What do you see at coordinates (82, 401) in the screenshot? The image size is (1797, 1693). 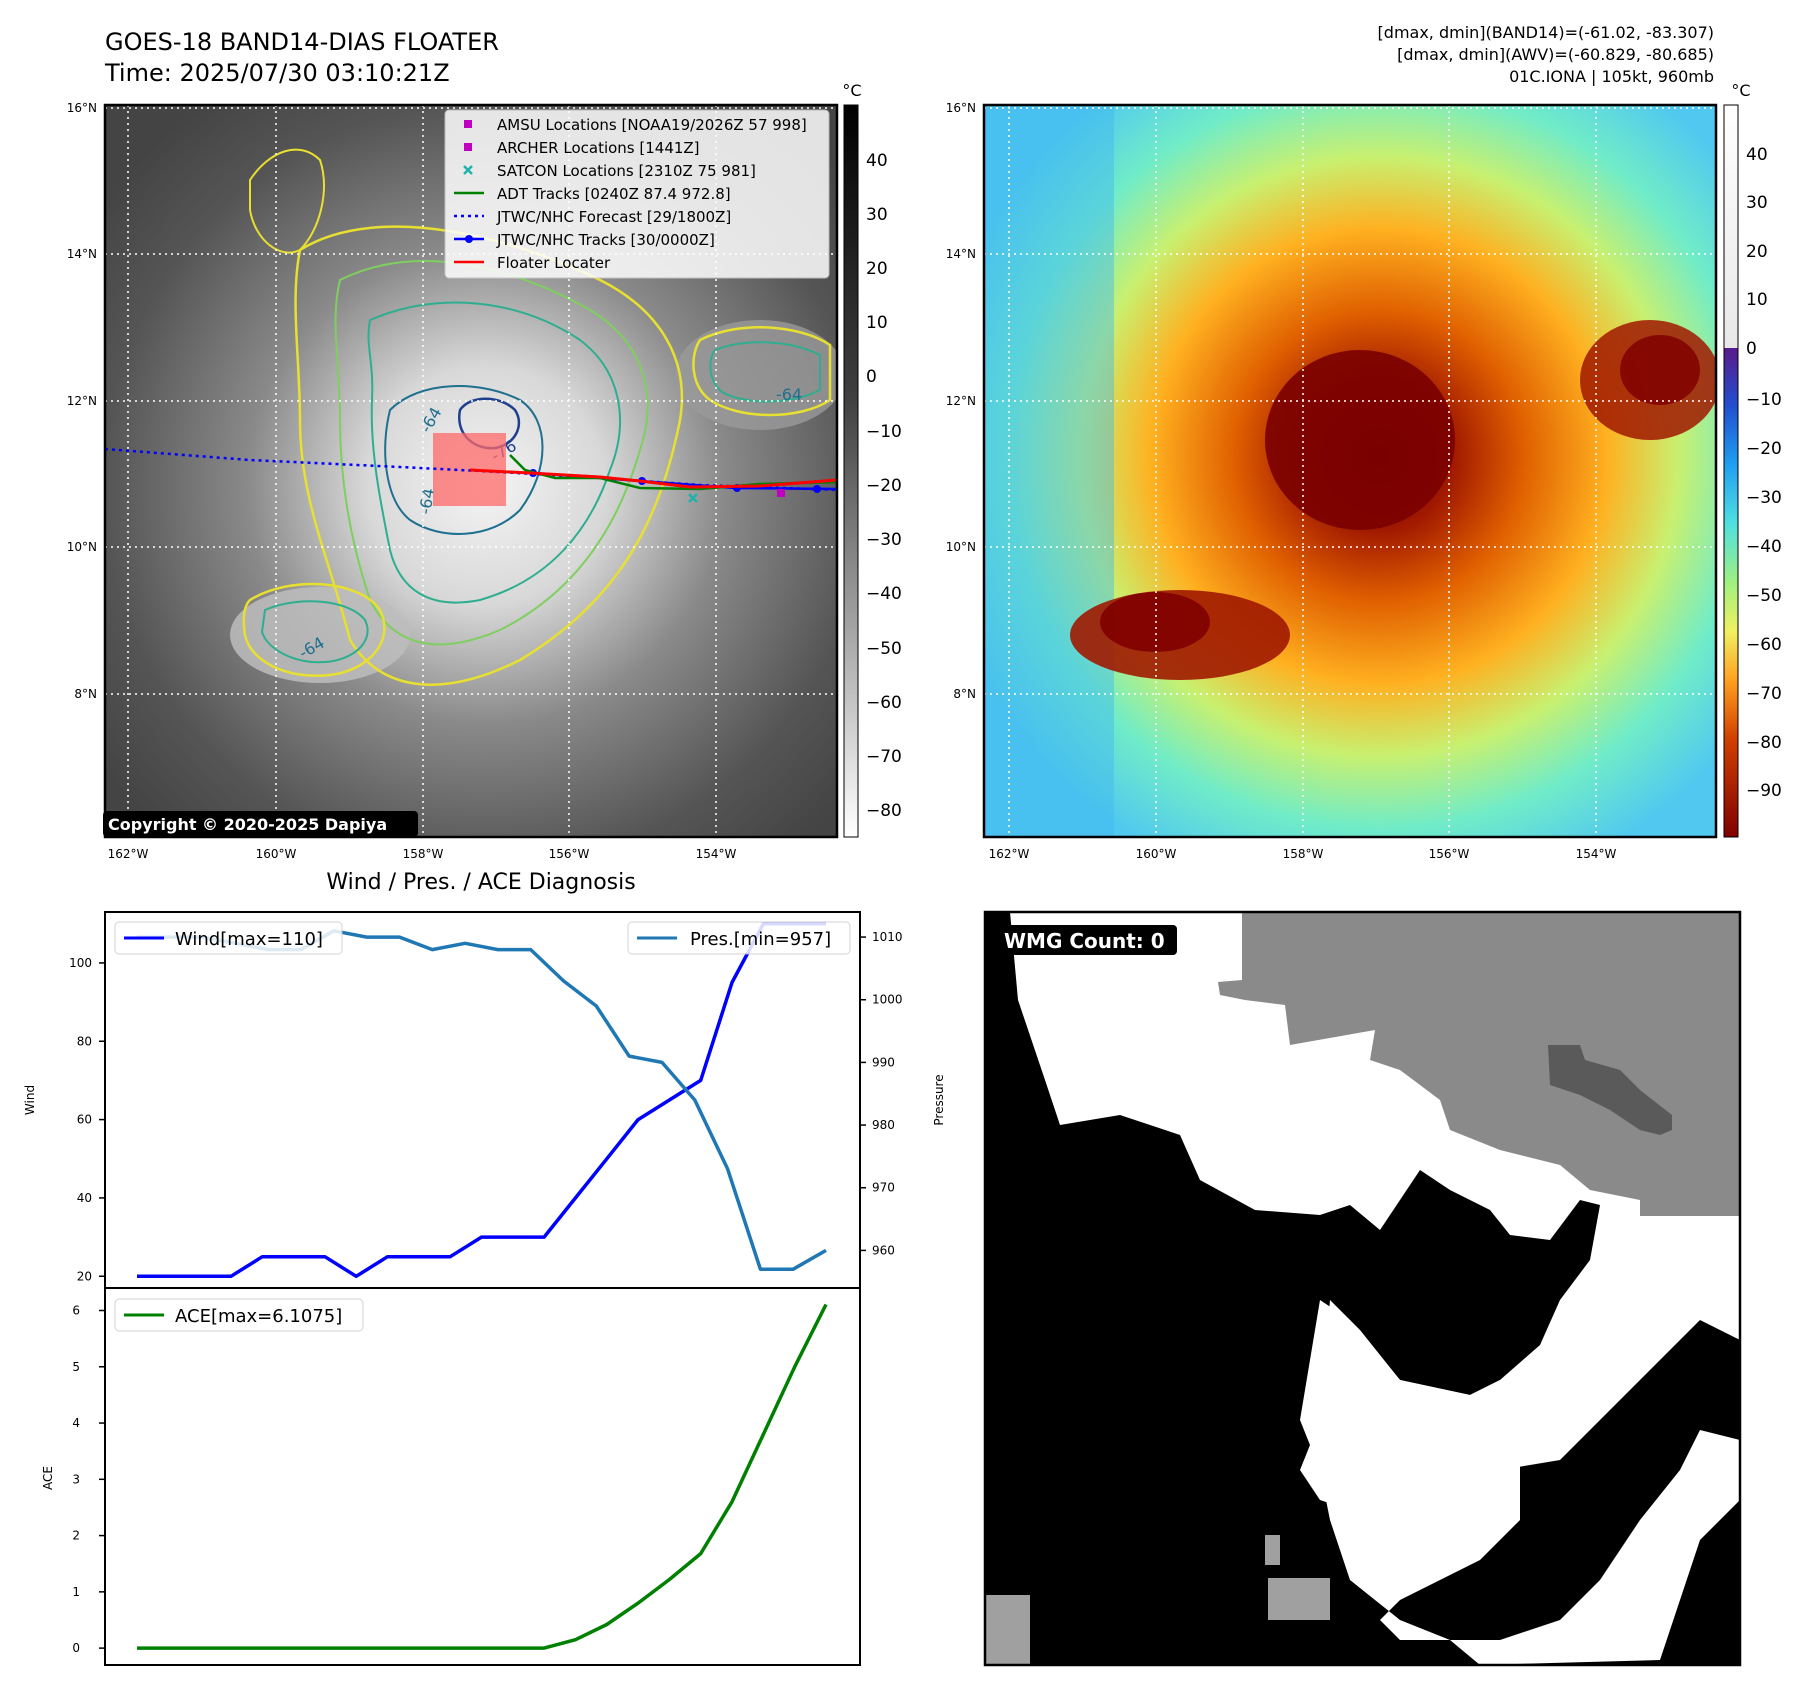 I see `ir-lat-labels: 16°N 14°N 12°N 10°N 8°N` at bounding box center [82, 401].